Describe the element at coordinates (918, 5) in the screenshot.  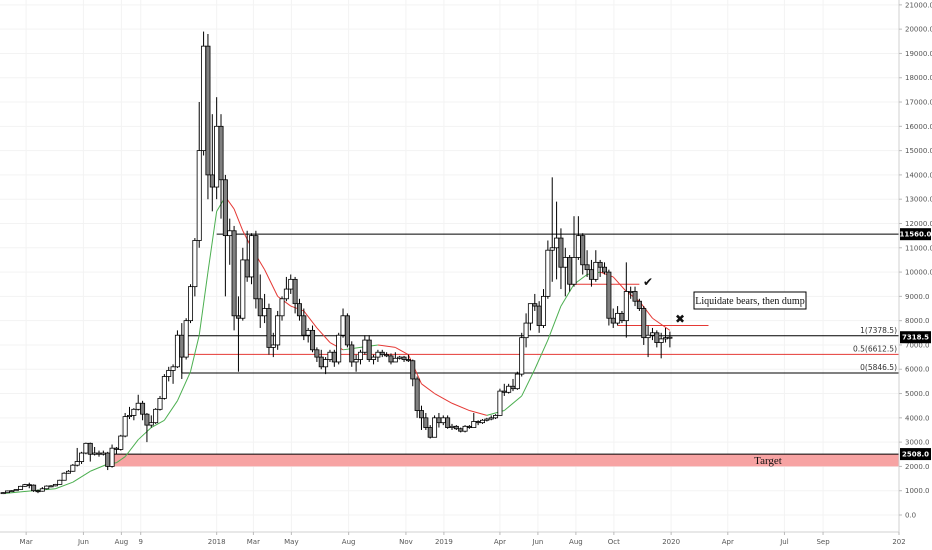
I see `y-tick-label: 21000.0` at that location.